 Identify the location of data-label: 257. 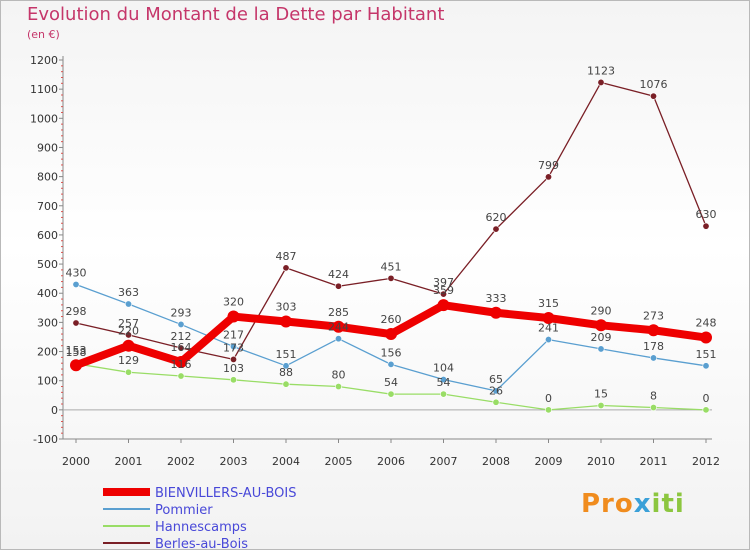
(128, 323).